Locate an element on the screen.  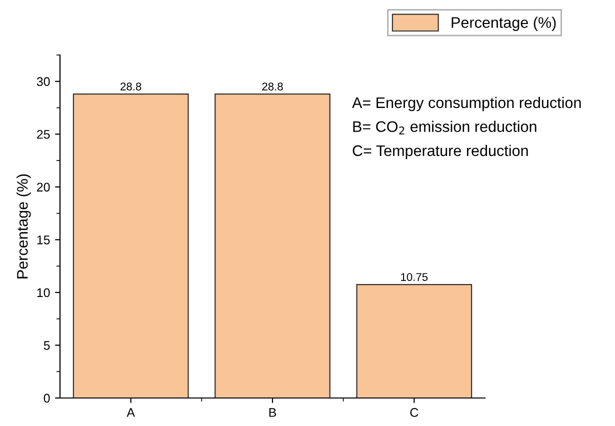
x-tick-label: B is located at coordinates (272, 412).